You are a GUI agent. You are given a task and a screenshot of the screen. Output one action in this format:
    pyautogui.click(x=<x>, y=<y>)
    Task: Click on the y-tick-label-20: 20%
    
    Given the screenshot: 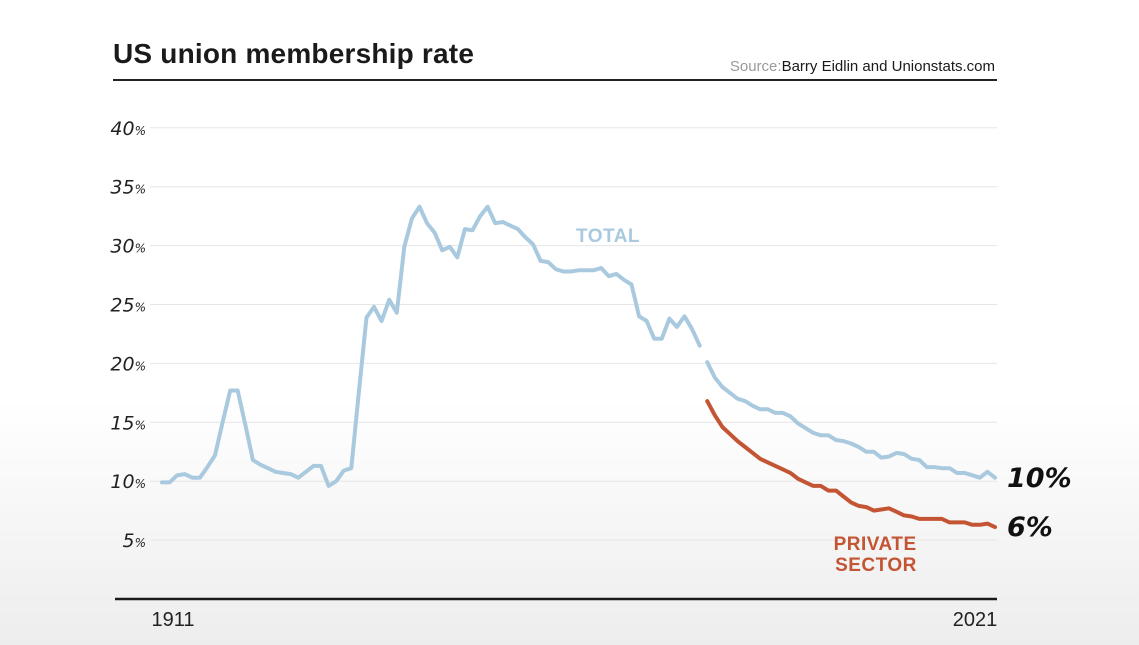 What is the action you would take?
    pyautogui.click(x=128, y=364)
    